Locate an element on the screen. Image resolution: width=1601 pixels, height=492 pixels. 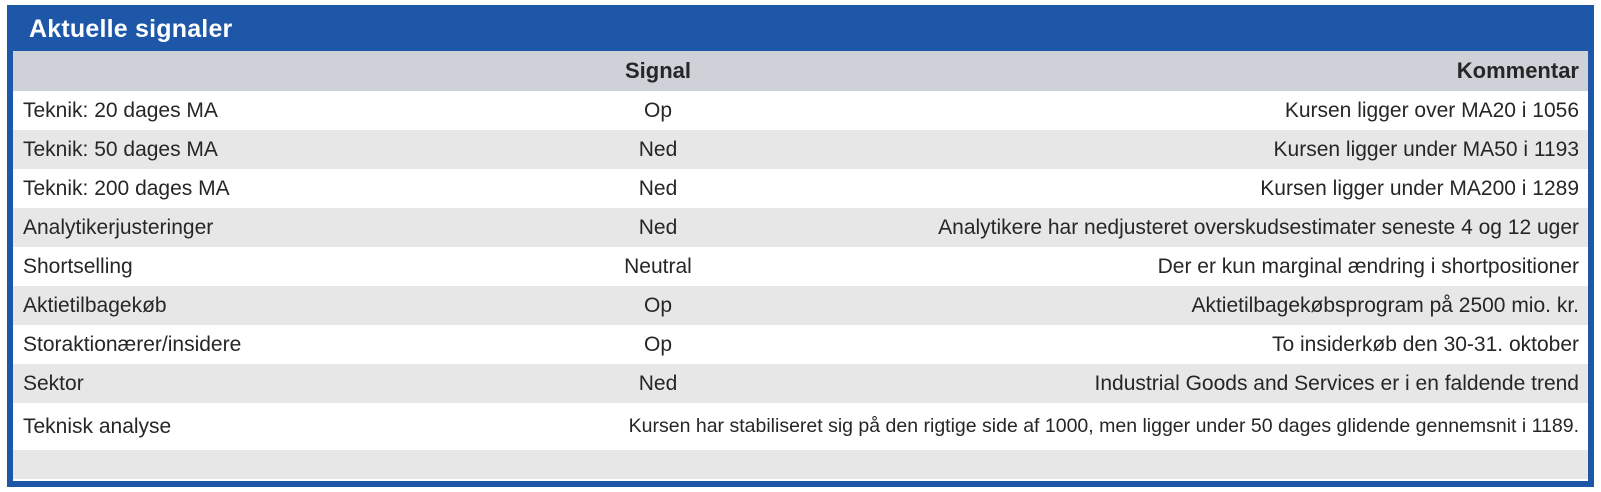
column-header-kommentar: Kommentar is located at coordinates (1517, 70).